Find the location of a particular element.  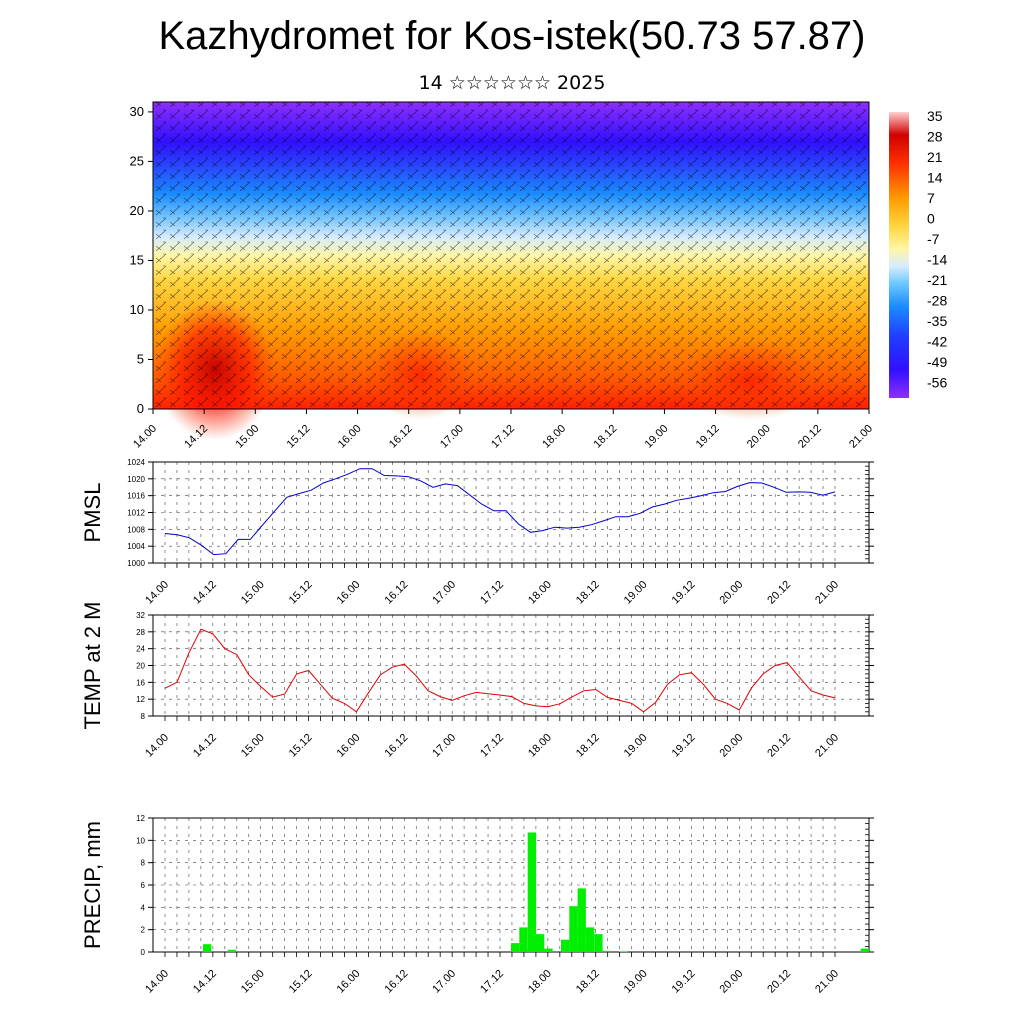

cs-xtick-label: 17.00 is located at coordinates (452, 437).